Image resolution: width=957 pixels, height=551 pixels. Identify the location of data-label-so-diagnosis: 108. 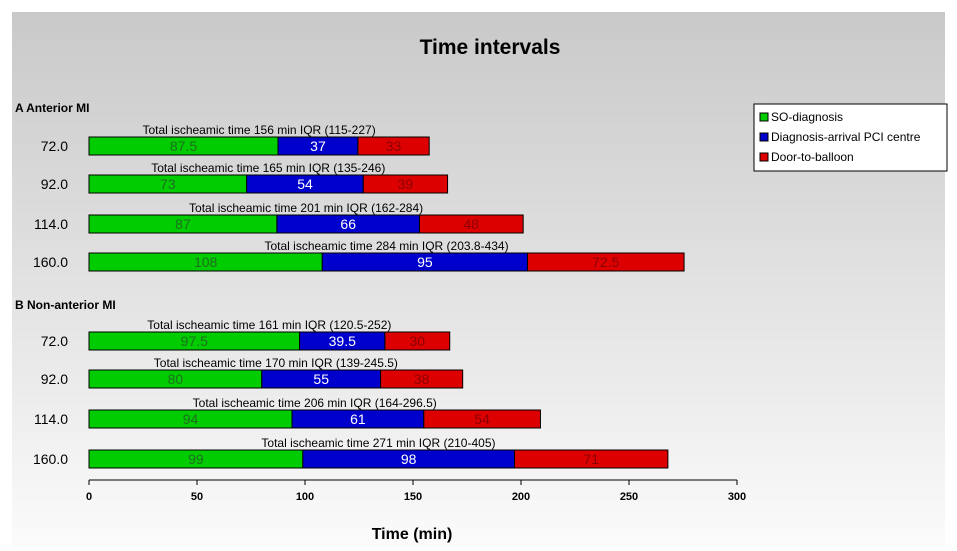
(206, 262).